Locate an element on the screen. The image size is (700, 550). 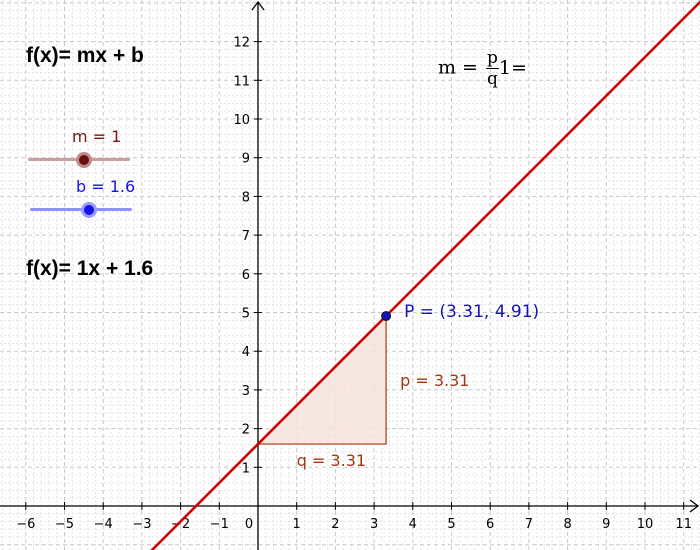
x-tick-label: −1 is located at coordinates (219, 524).